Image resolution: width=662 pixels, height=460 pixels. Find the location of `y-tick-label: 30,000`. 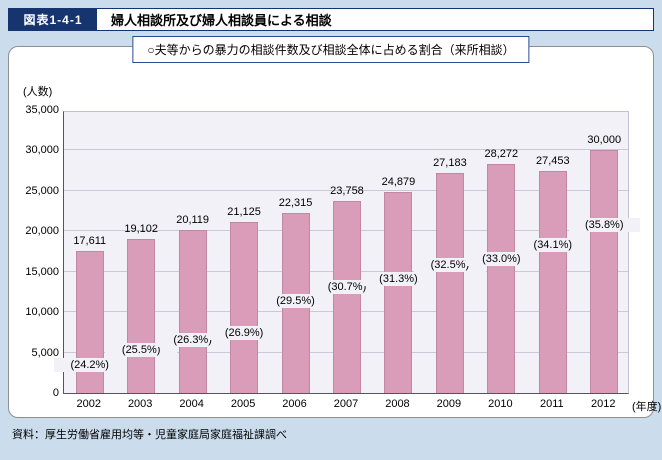

y-tick-label: 30,000 is located at coordinates (42, 150).